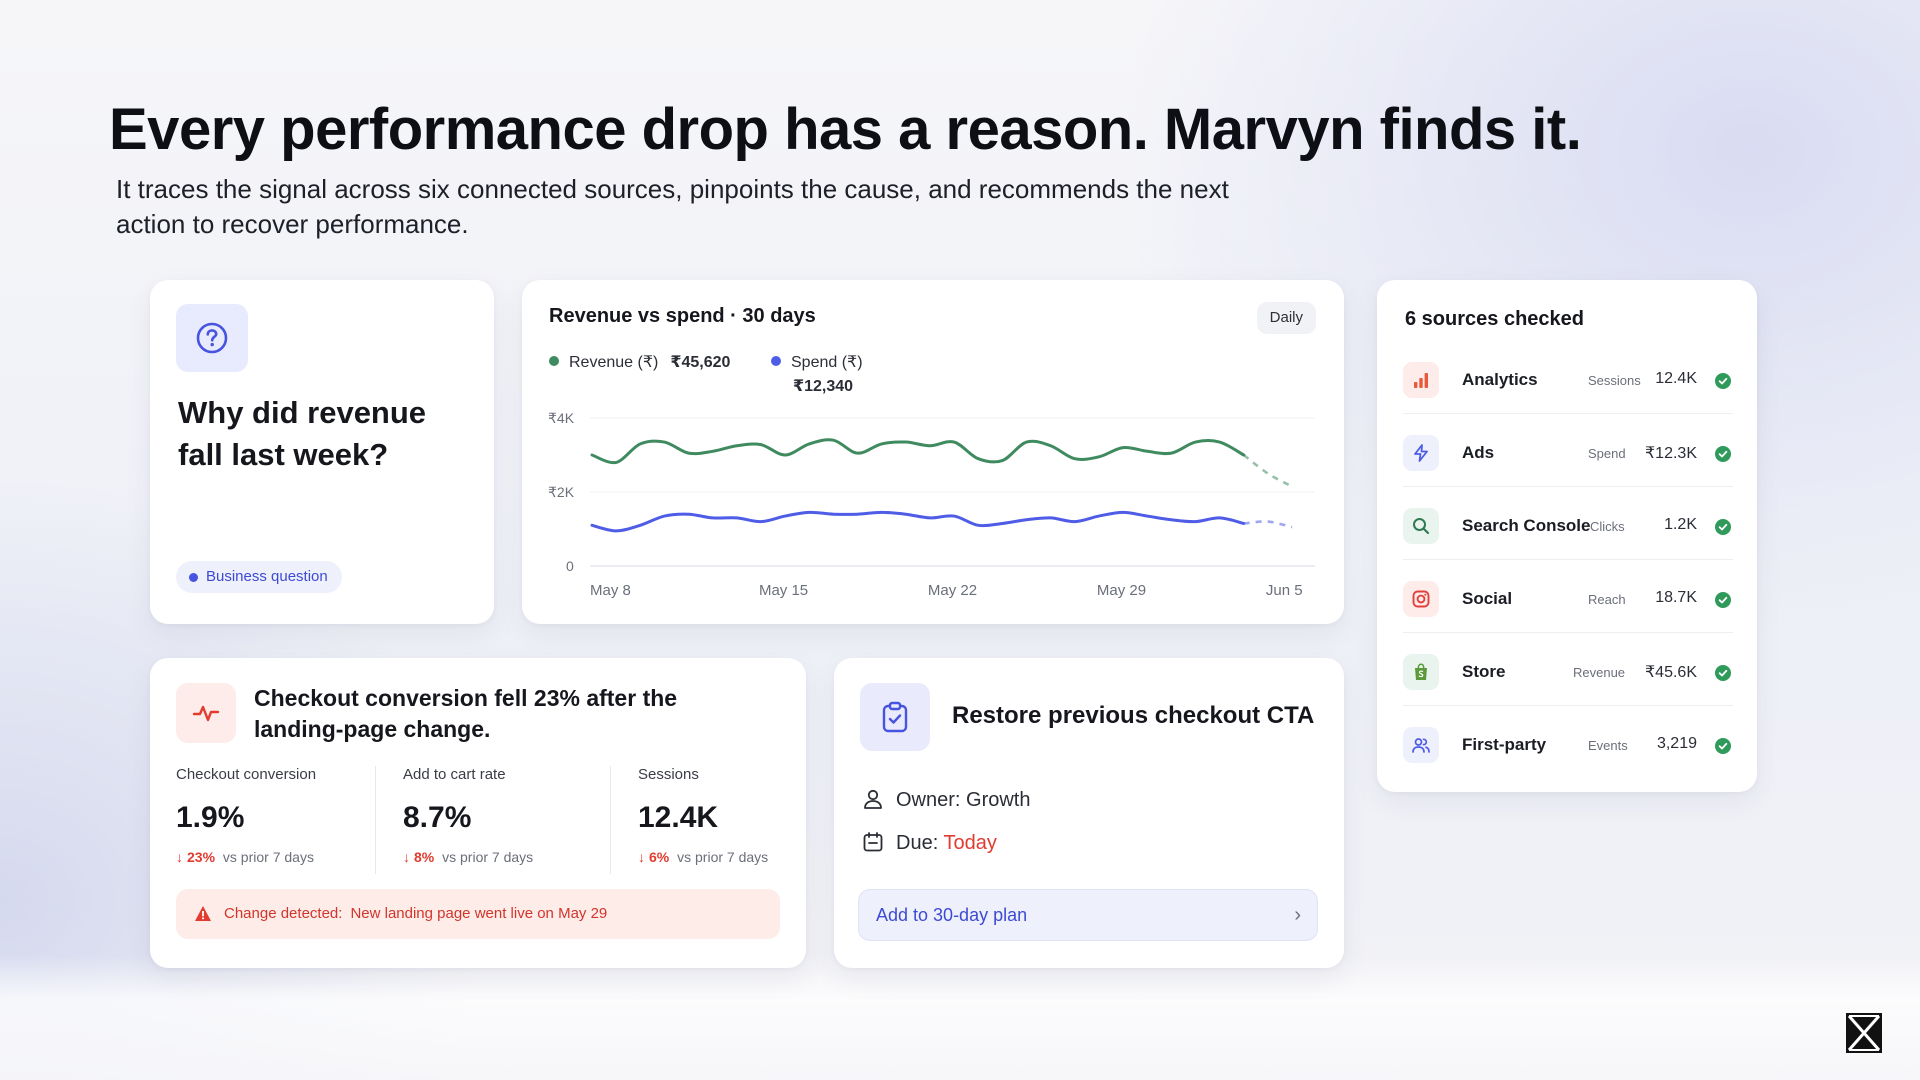 This screenshot has width=1920, height=1080. Describe the element at coordinates (678, 817) in the screenshot. I see `metric-value: 12.4K` at that location.